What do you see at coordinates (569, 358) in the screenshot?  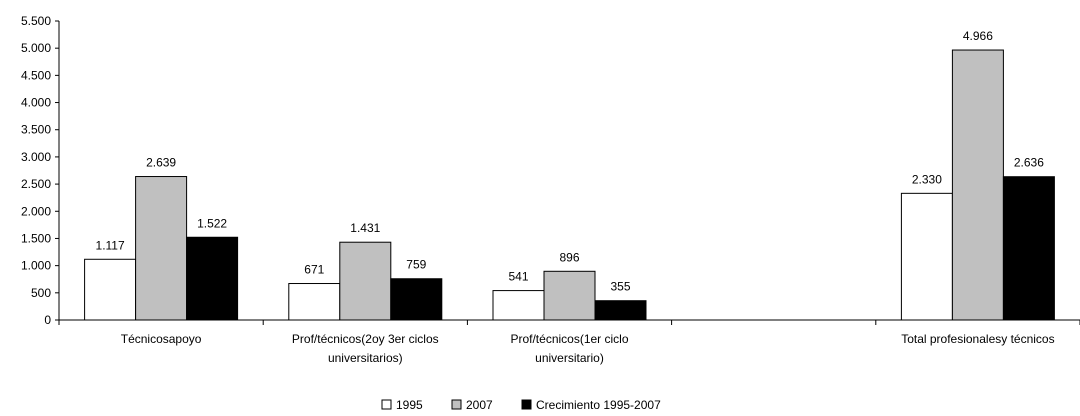 I see `category-label: universitario)` at bounding box center [569, 358].